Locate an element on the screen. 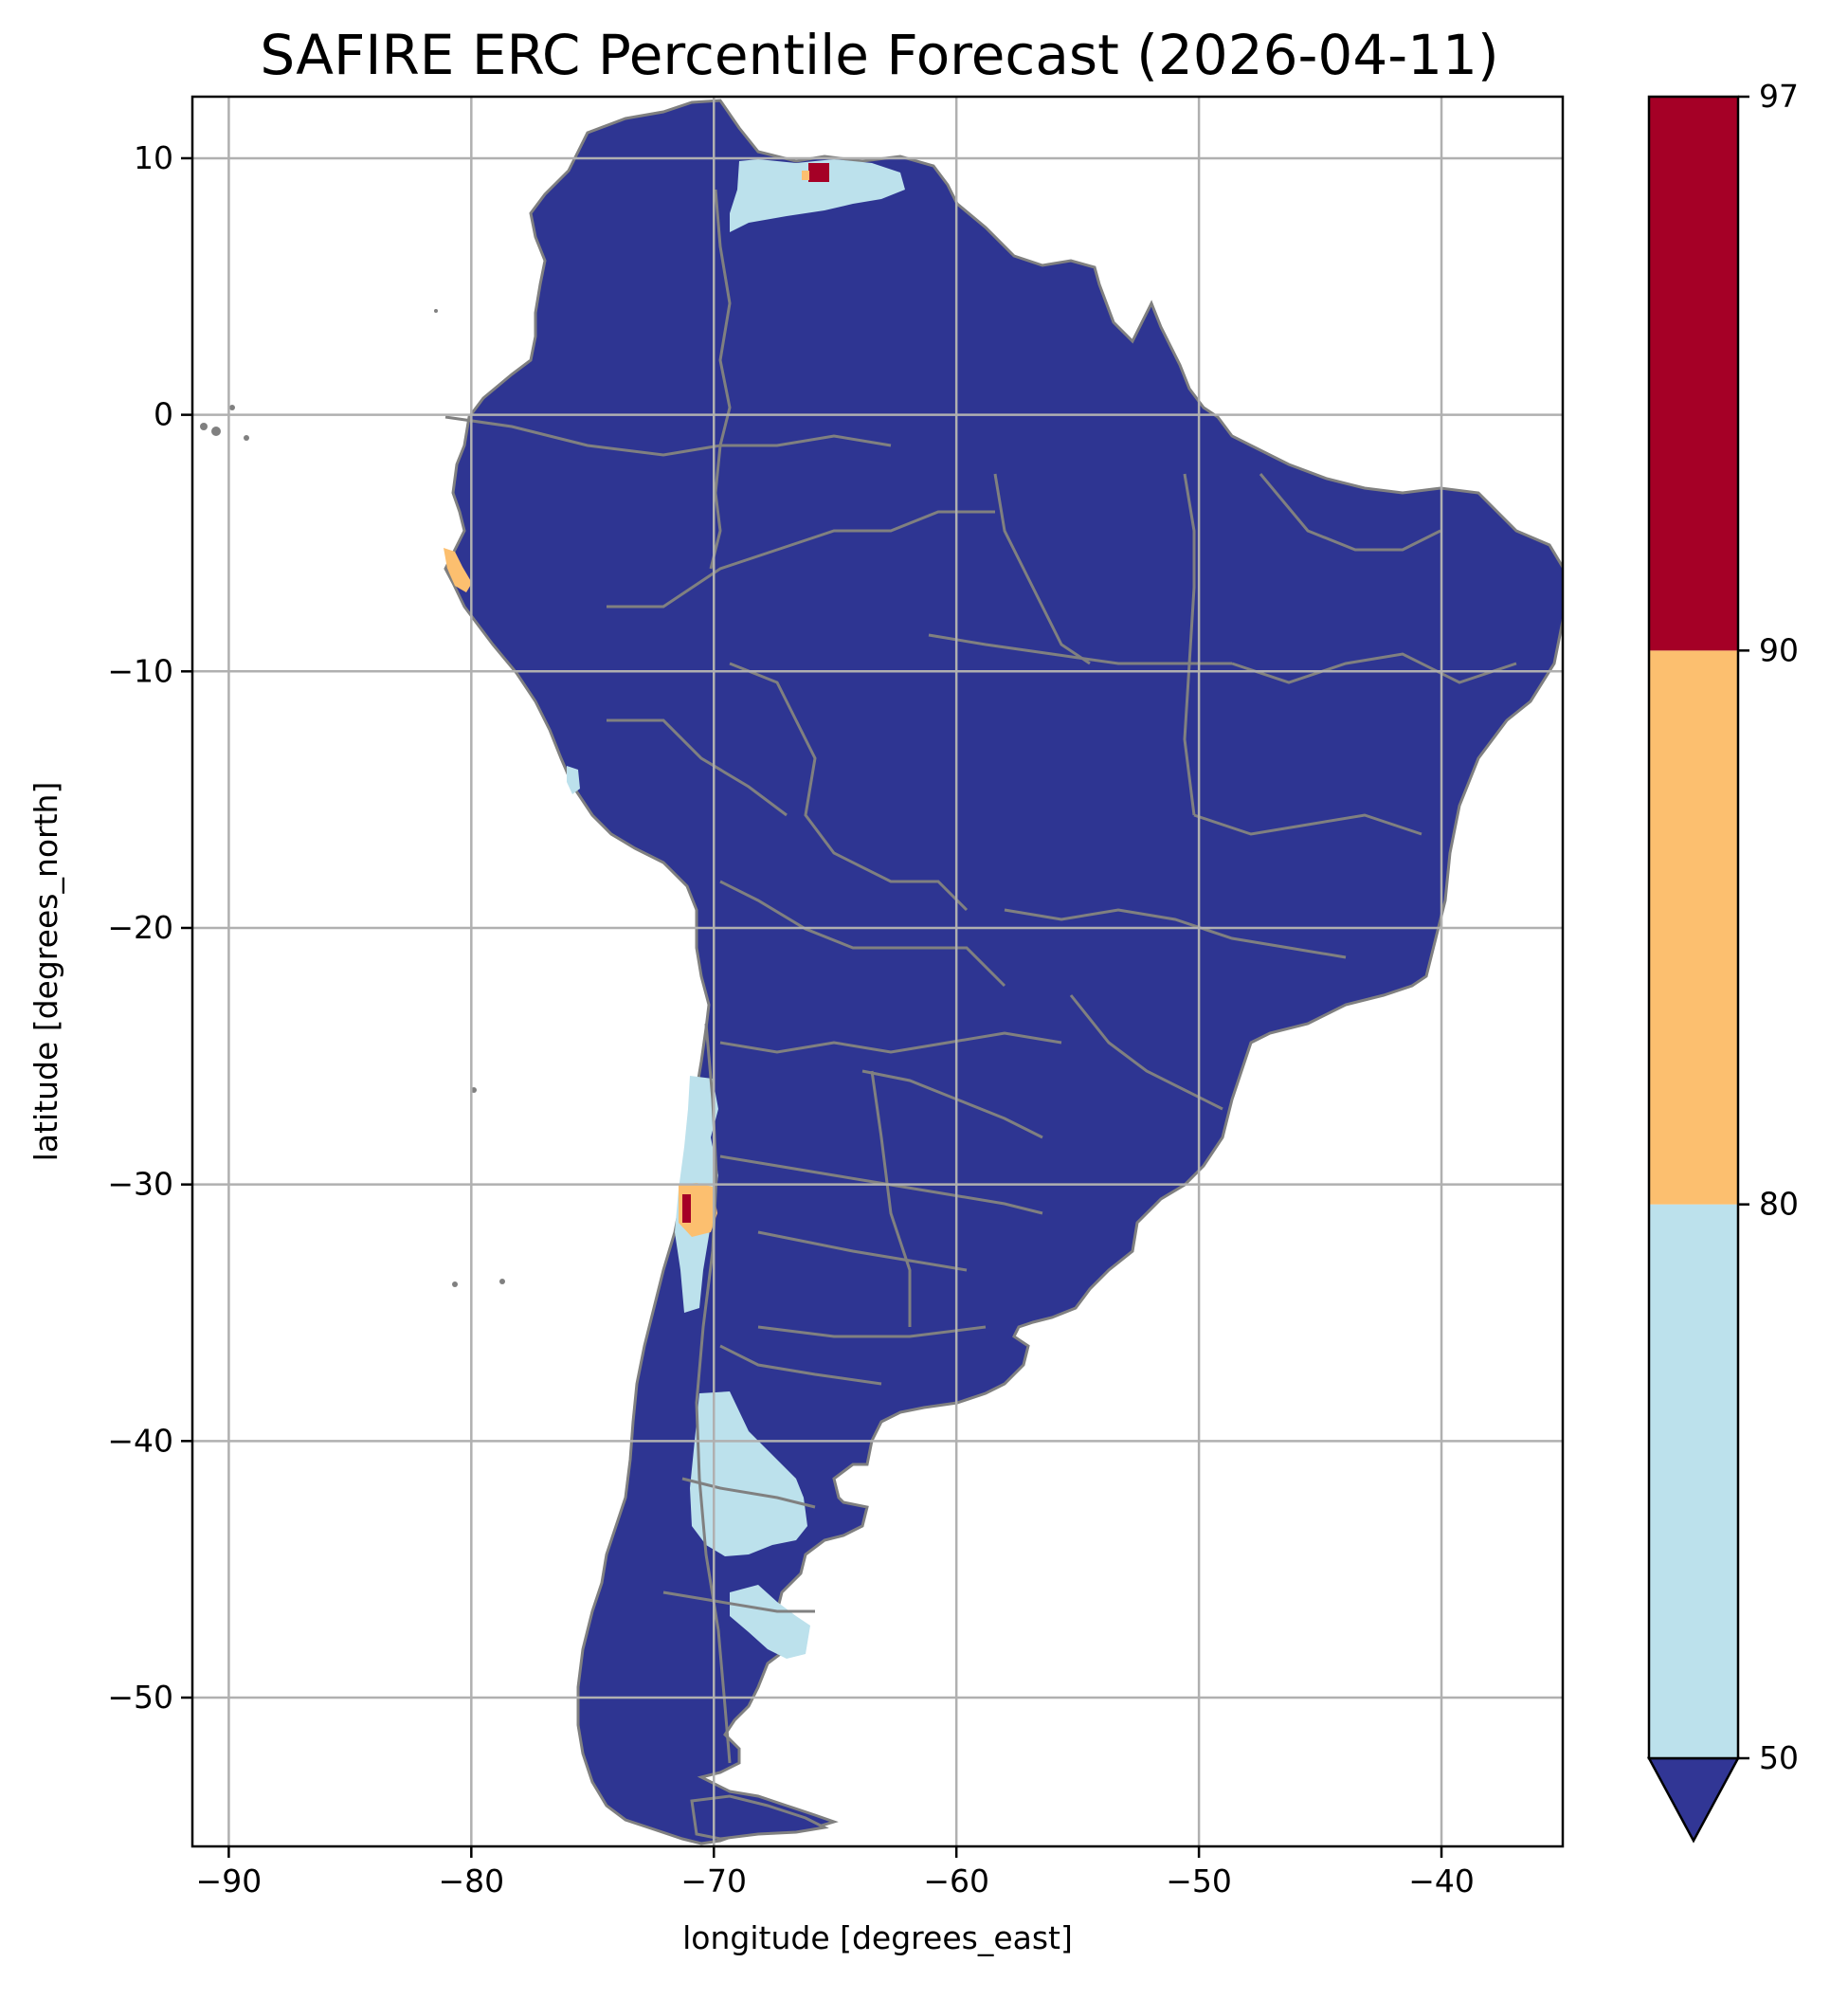 This screenshot has width=1848, height=1999. y-axis-ticks: 10 0 −10 −20 −30 −40 −50 is located at coordinates (149, 928).